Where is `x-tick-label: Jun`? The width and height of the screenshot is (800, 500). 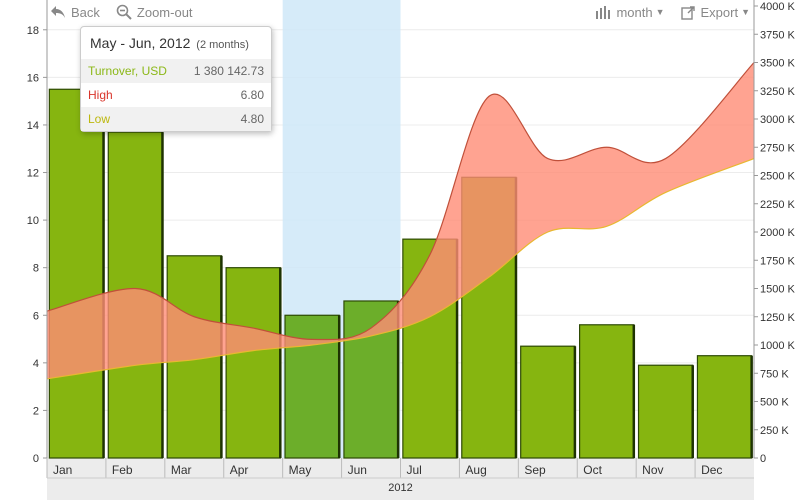 x-tick-label: Jun is located at coordinates (357, 470).